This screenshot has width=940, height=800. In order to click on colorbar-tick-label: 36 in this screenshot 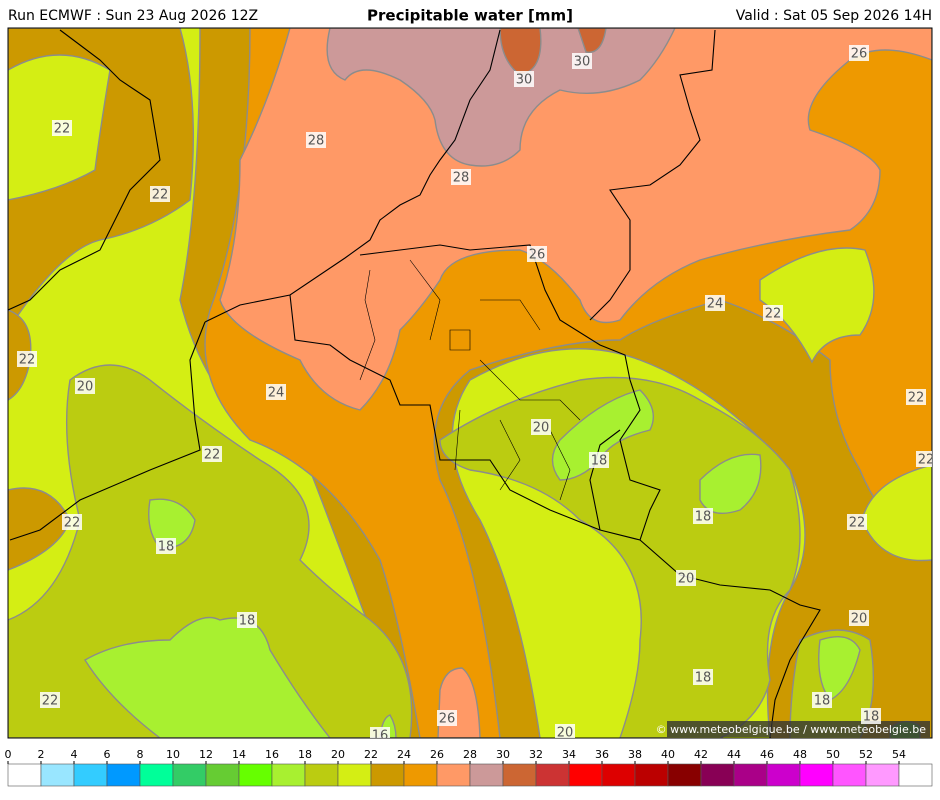, I will do `click(602, 754)`.